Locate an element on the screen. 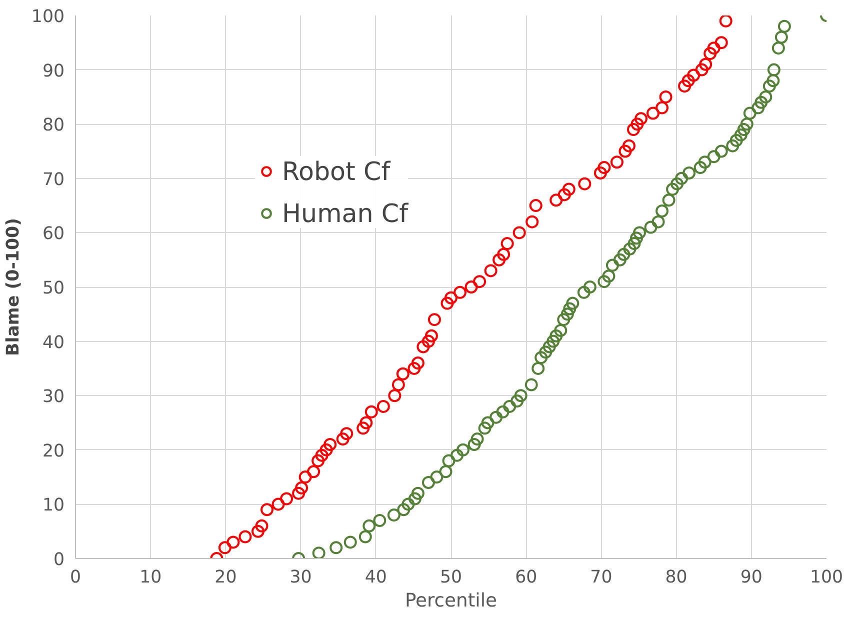 The width and height of the screenshot is (846, 618). y-tick-label: 30 is located at coordinates (53, 397).